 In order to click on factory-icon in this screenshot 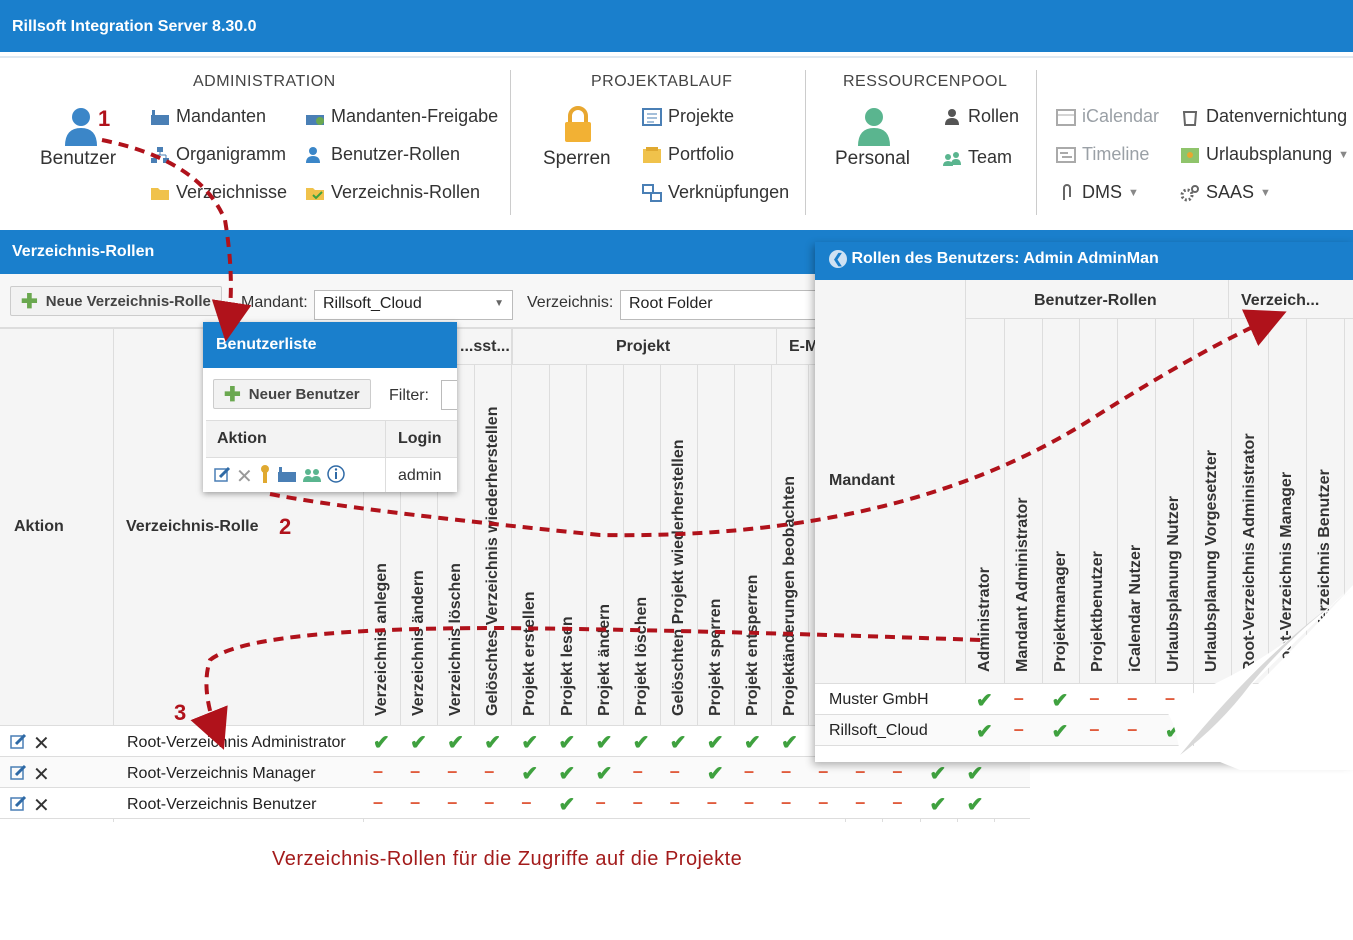, I will do `click(287, 476)`.